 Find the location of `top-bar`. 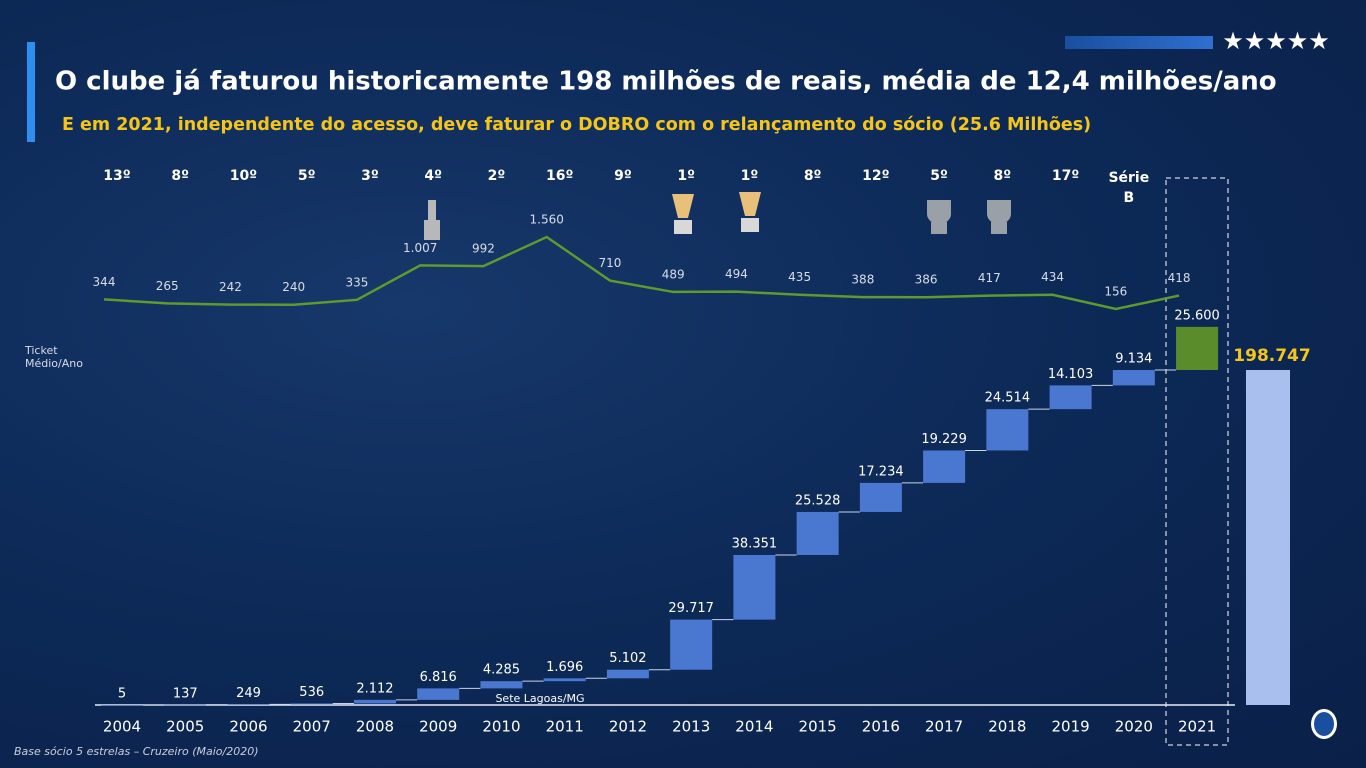

top-bar is located at coordinates (1139, 42).